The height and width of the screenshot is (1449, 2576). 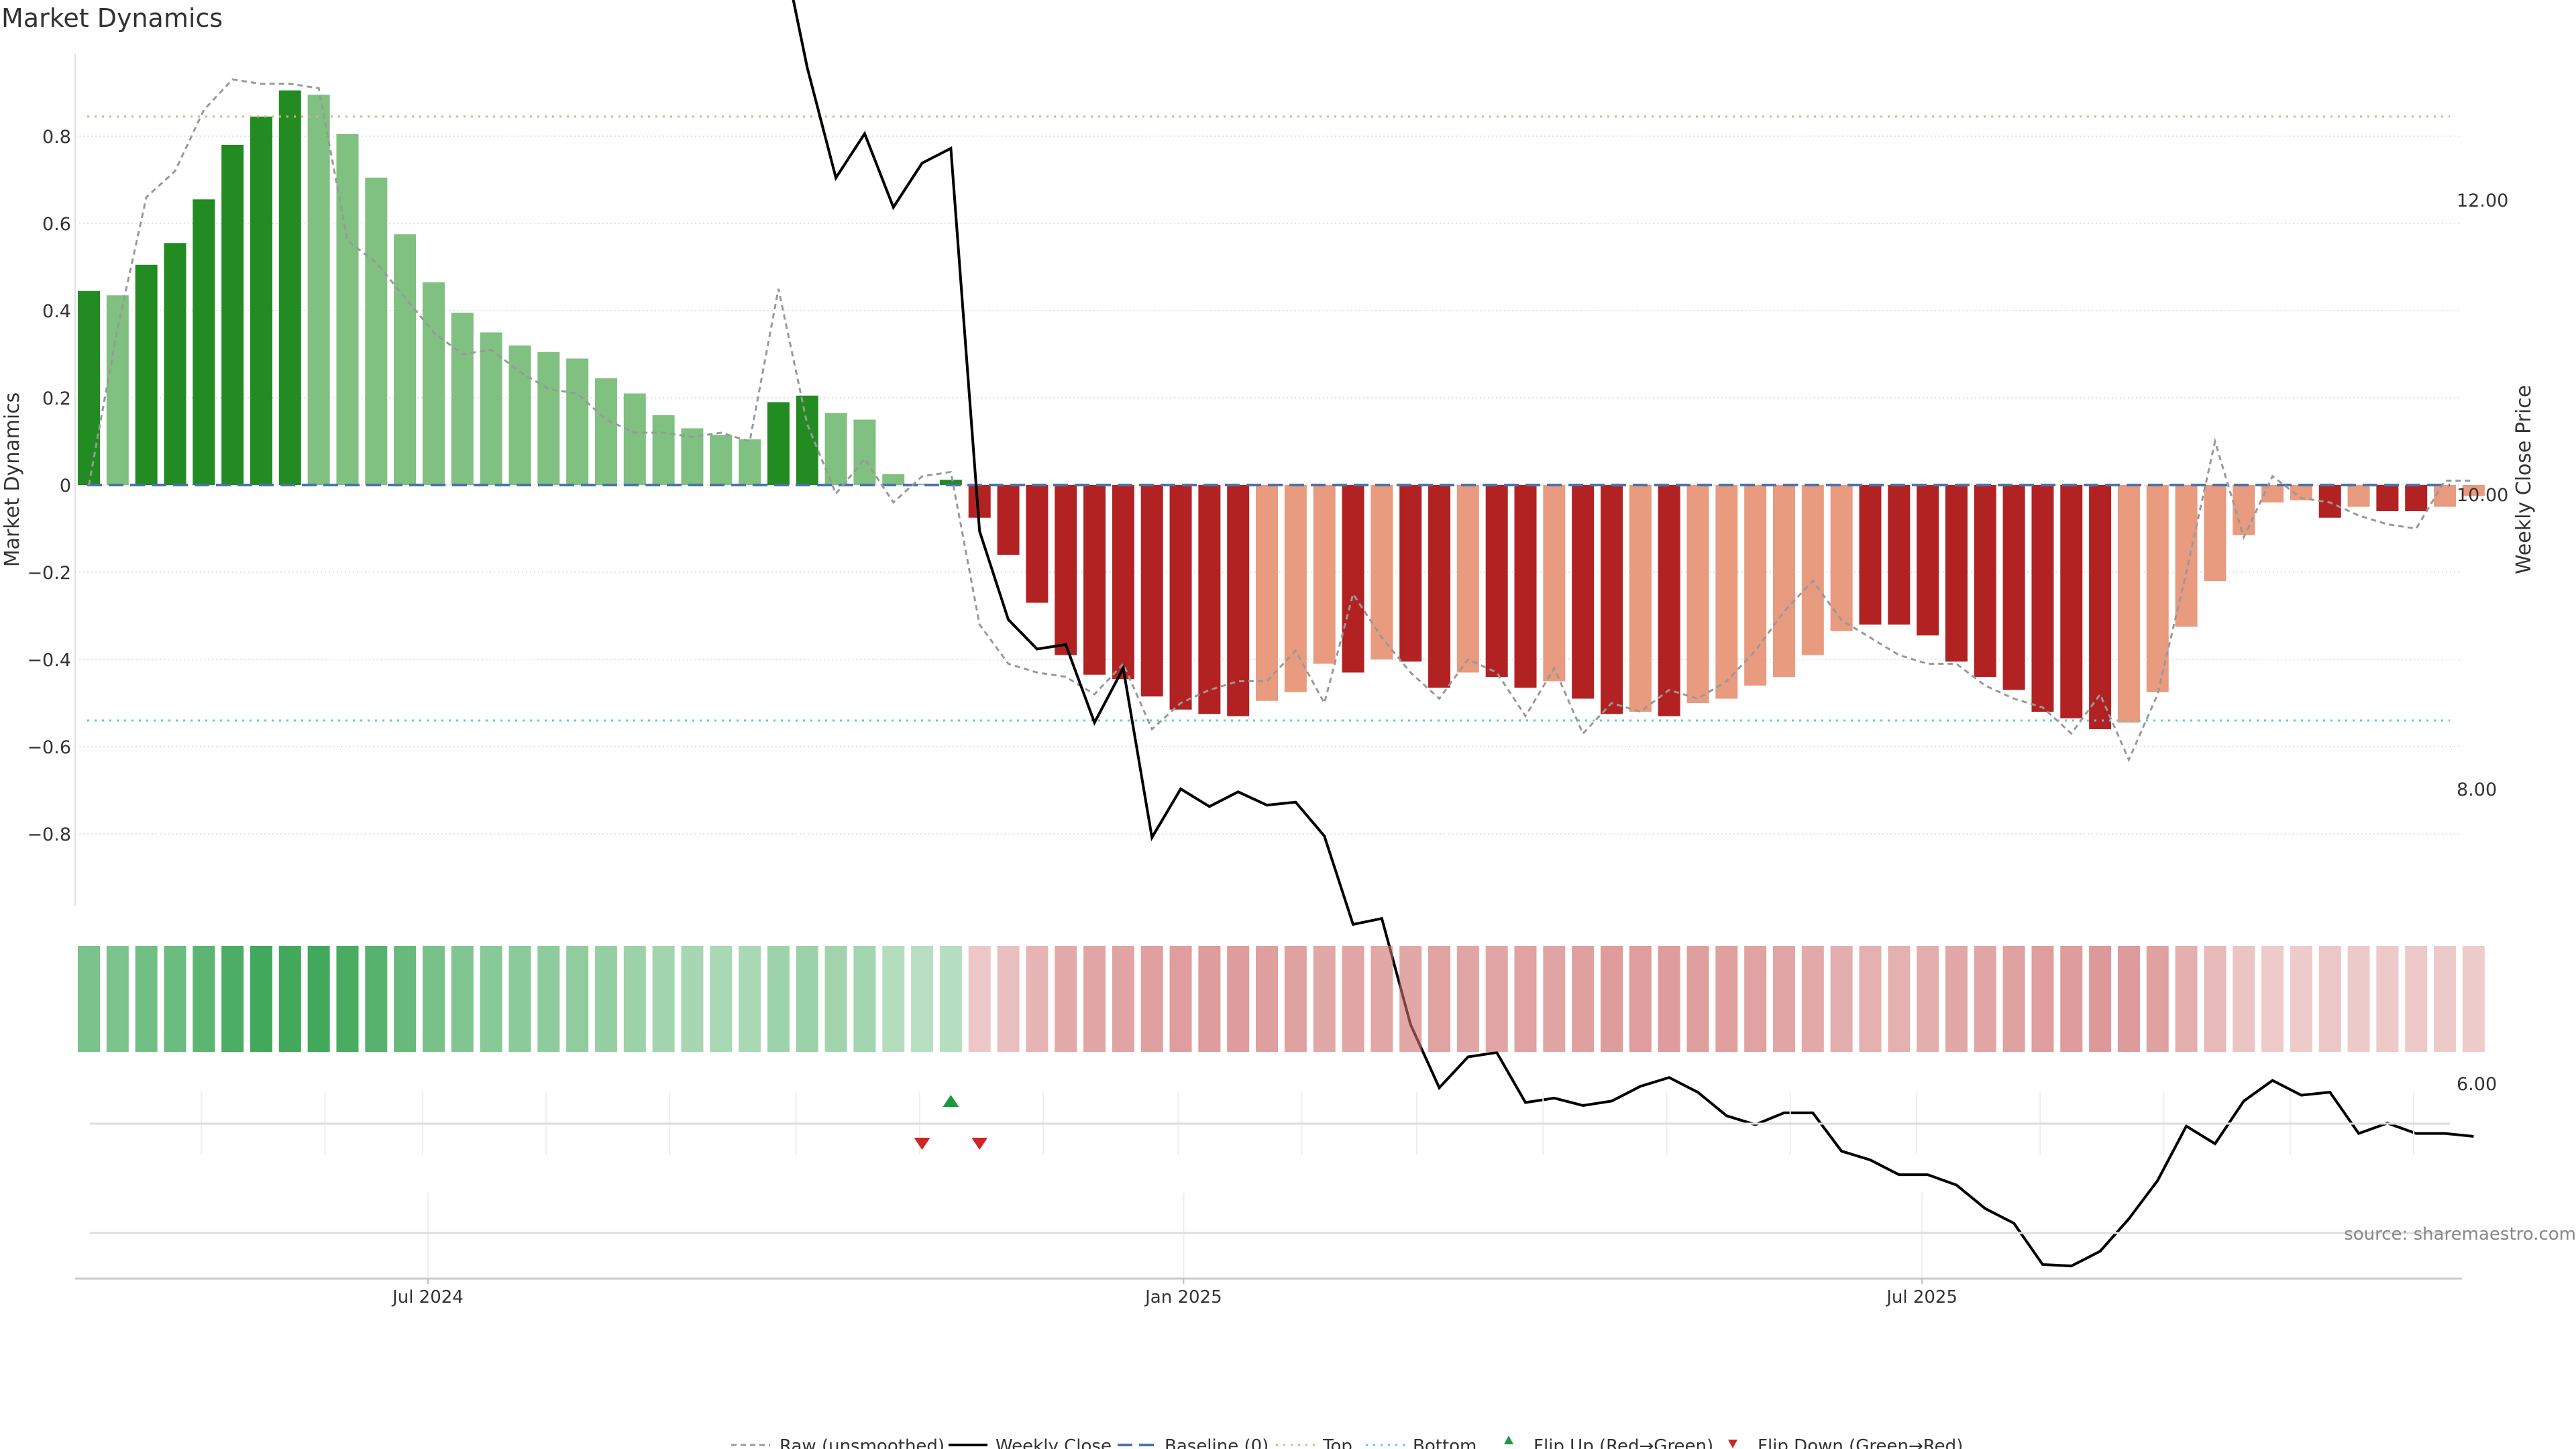 What do you see at coordinates (49, 834) in the screenshot?
I see `y-tick-label-left: −0.8` at bounding box center [49, 834].